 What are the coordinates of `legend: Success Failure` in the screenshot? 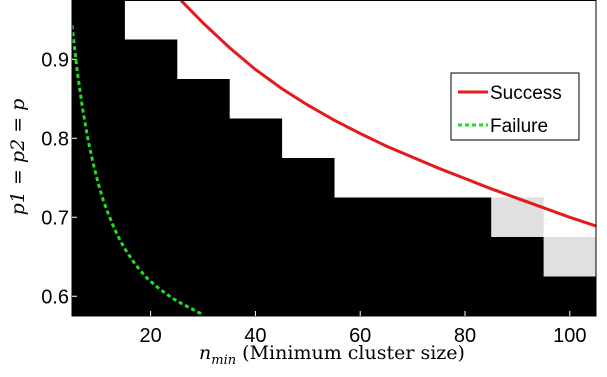 It's located at (515, 106).